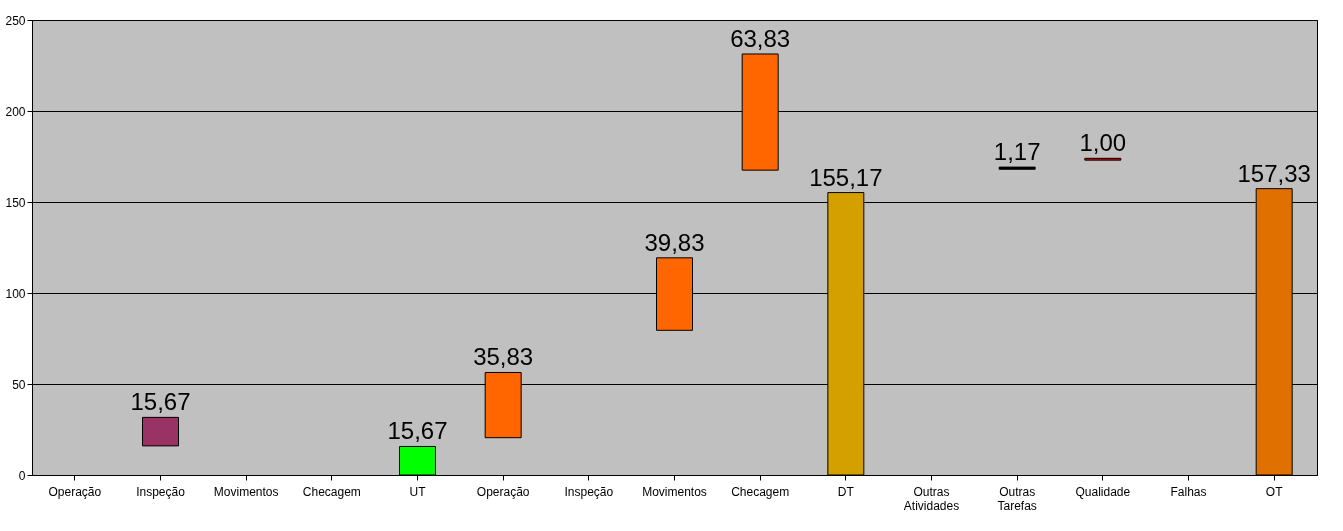  I want to click on y-tick-label: 50, so click(19, 384).